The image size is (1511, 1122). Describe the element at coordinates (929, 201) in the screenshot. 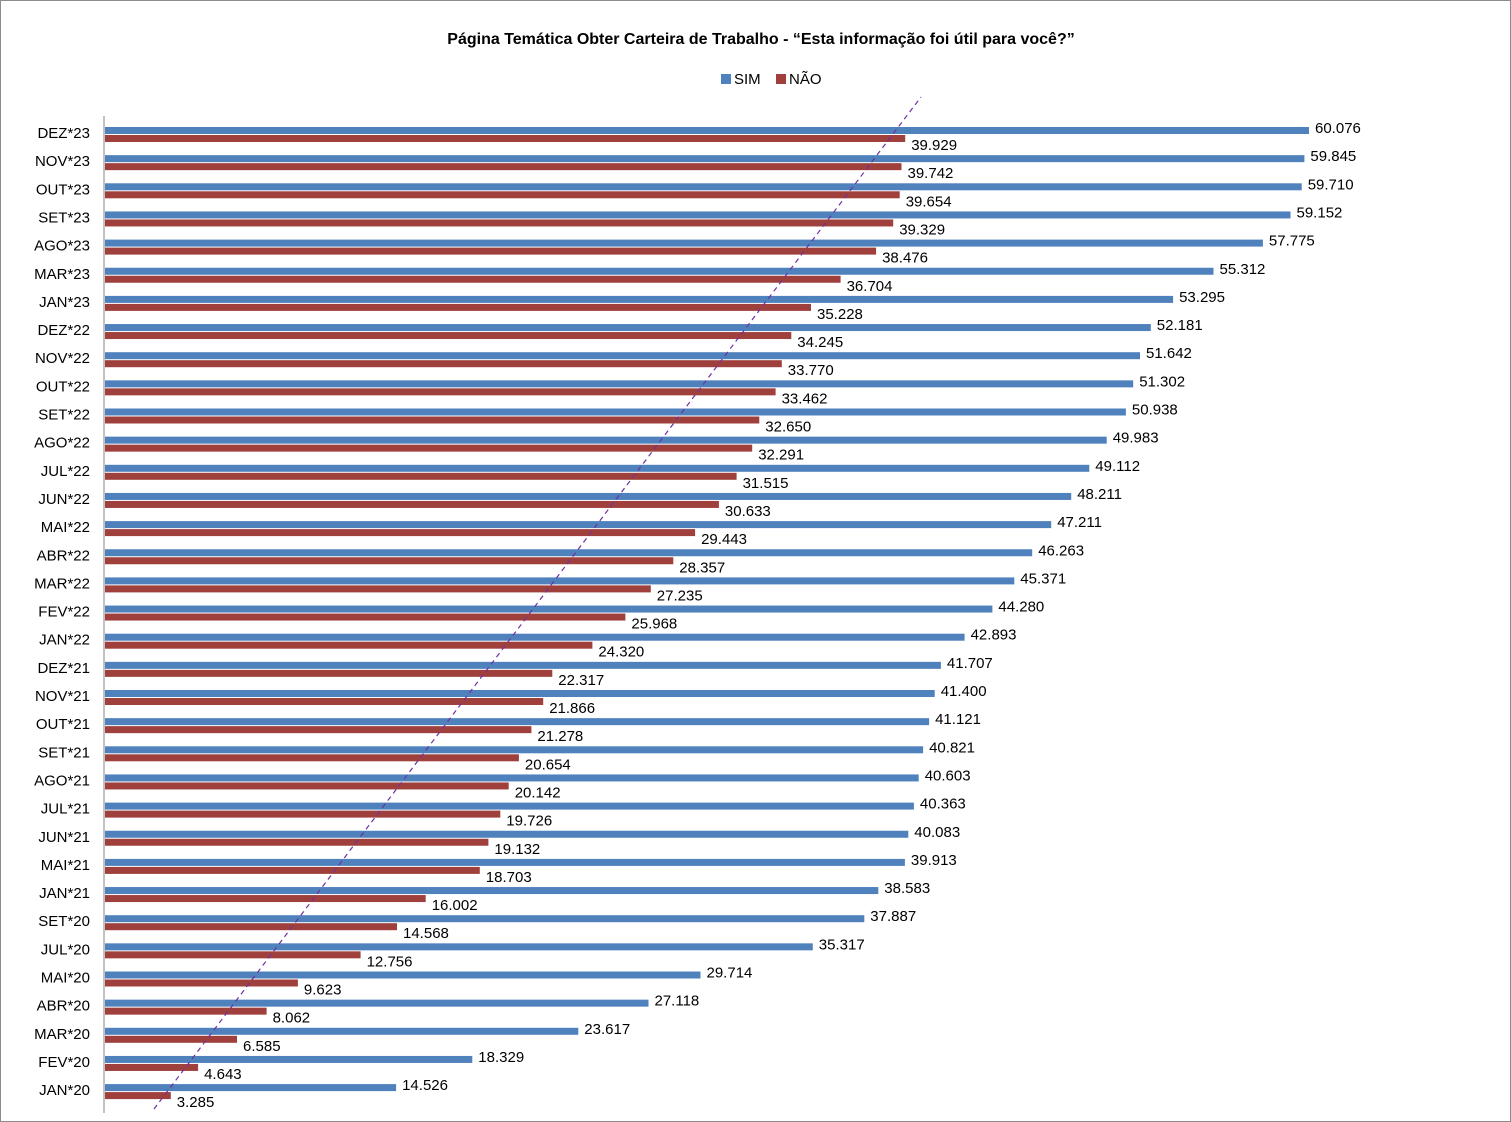

I see `value-label-nao-out-23: 39.654` at that location.